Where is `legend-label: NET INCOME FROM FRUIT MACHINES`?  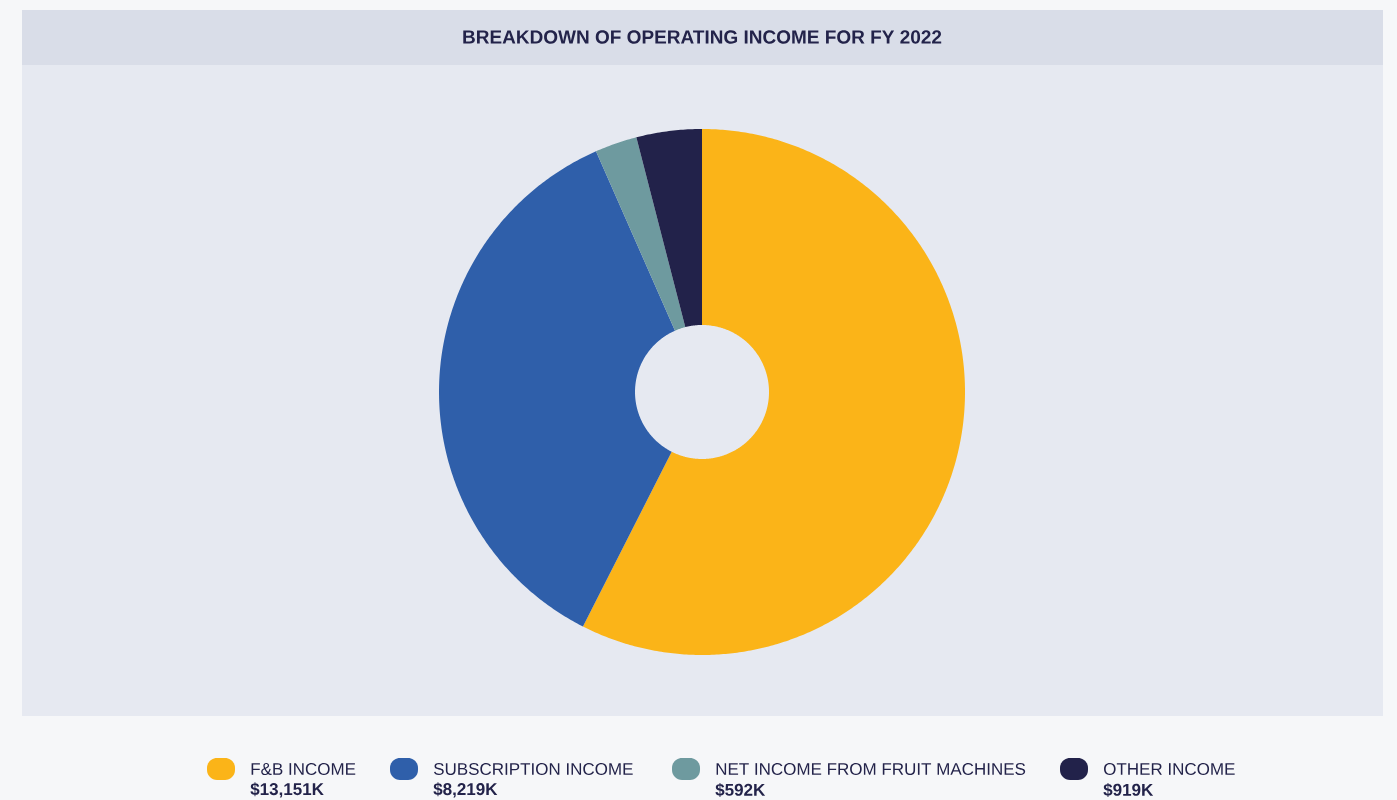 legend-label: NET INCOME FROM FRUIT MACHINES is located at coordinates (871, 769).